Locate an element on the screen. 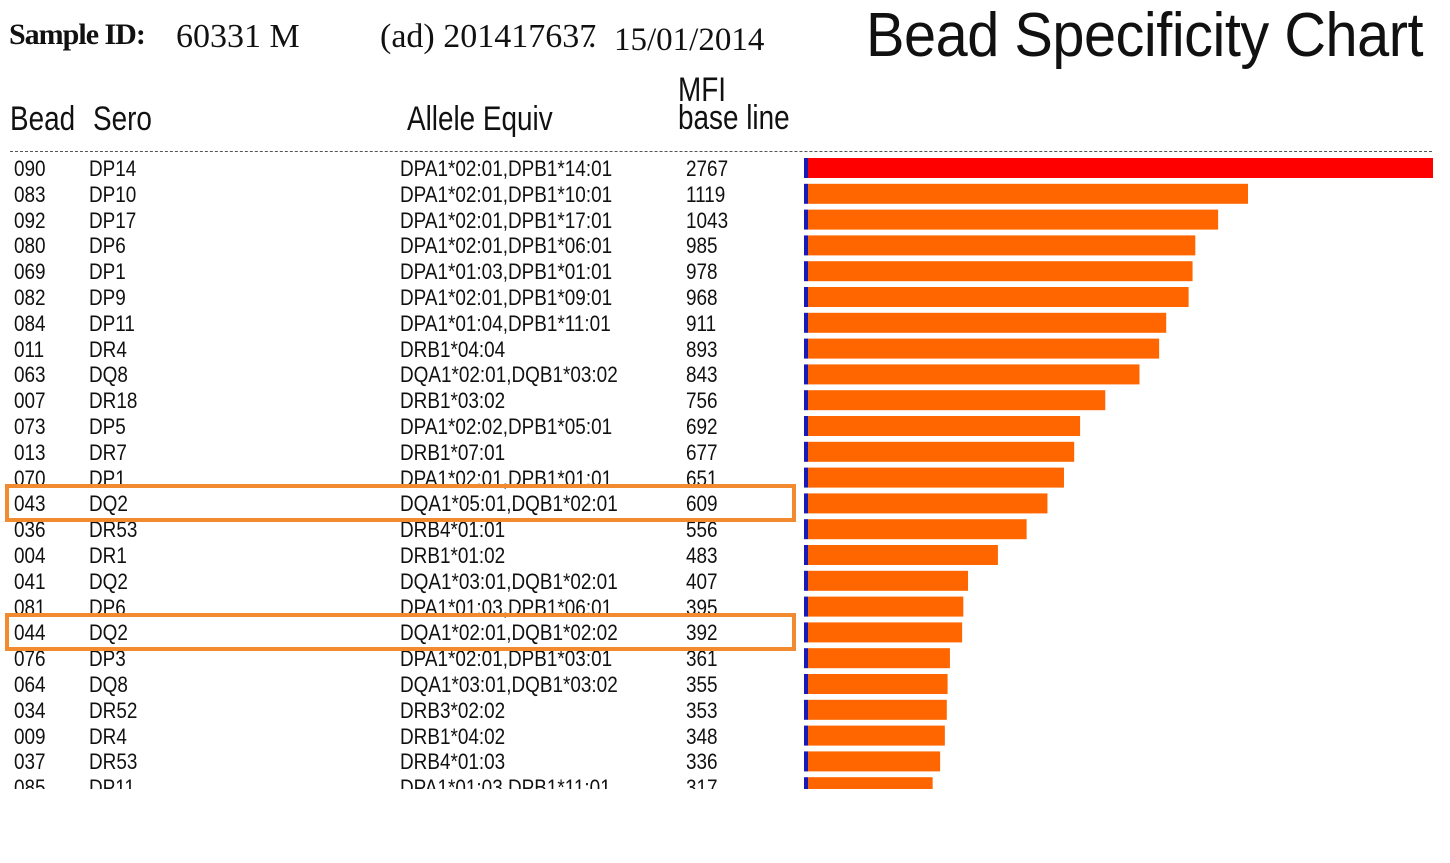  mfi-cell: 985 is located at coordinates (702, 246).